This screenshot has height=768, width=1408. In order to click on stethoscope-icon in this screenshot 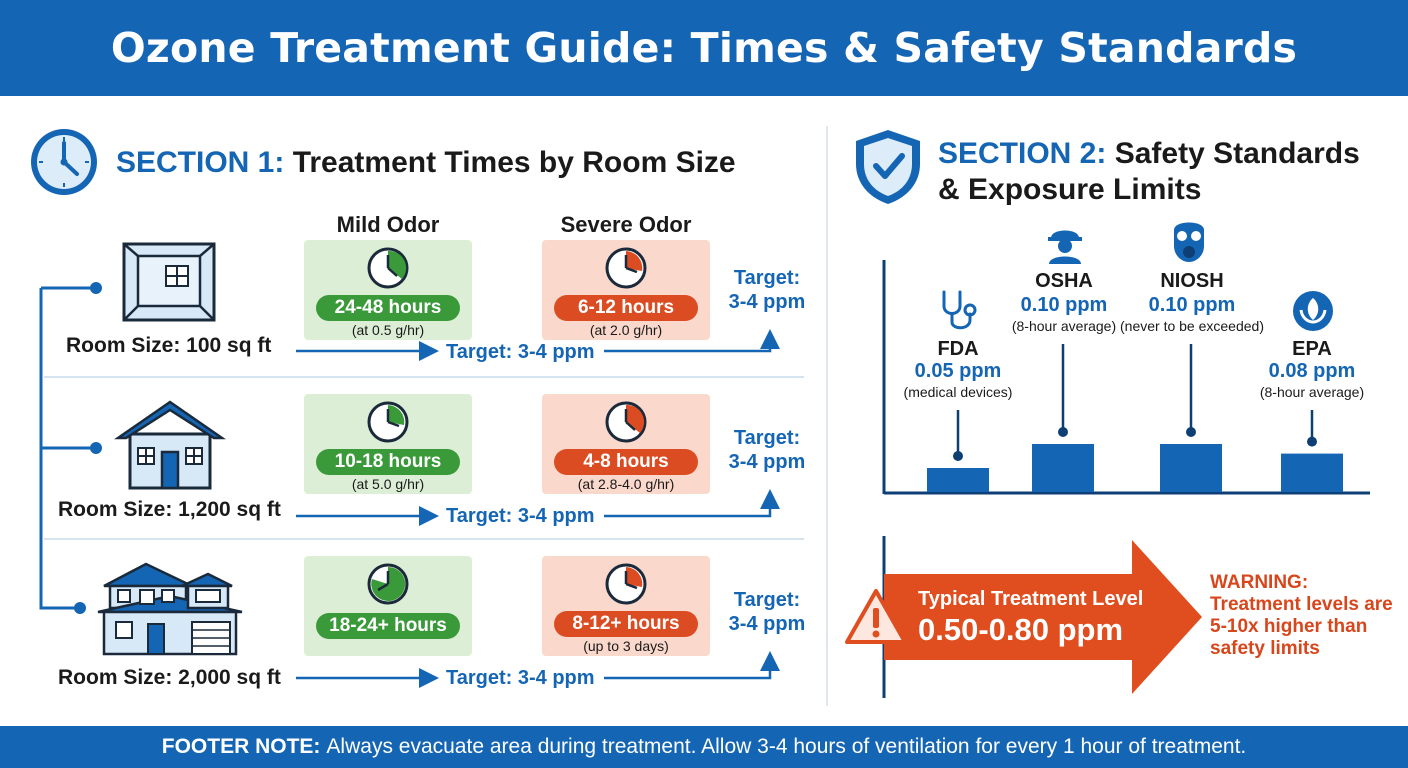, I will do `click(959, 310)`.